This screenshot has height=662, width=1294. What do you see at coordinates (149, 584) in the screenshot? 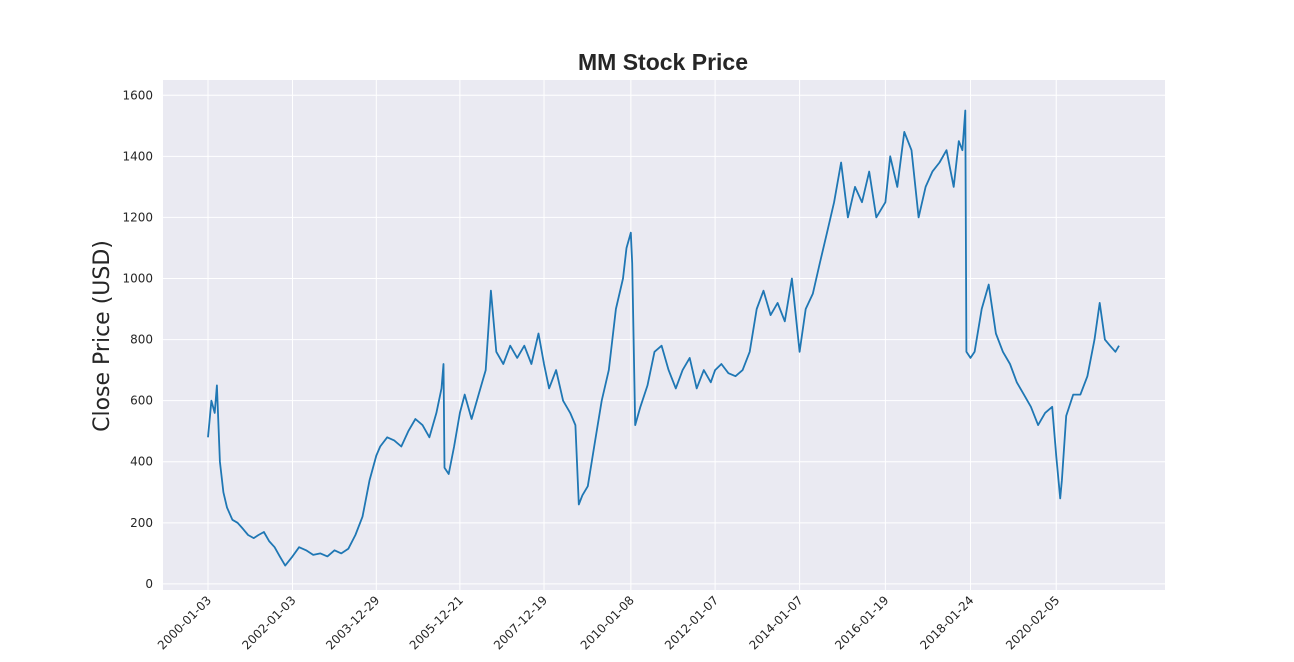
I see `y-tick-label: 0` at bounding box center [149, 584].